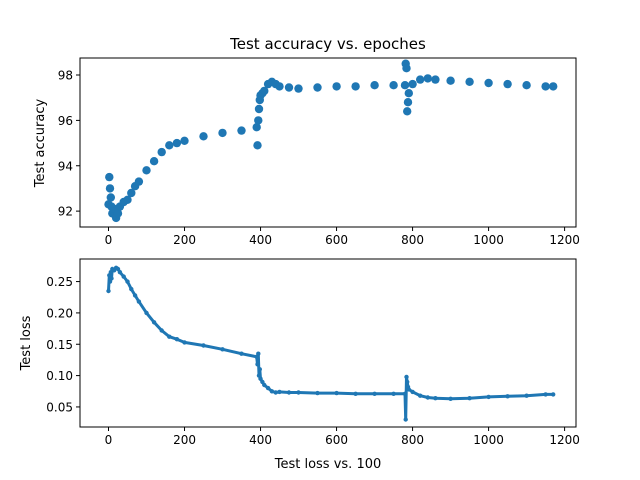 The height and width of the screenshot is (480, 640). I want to click on loss-y-tick-label: 0.10, so click(59, 376).